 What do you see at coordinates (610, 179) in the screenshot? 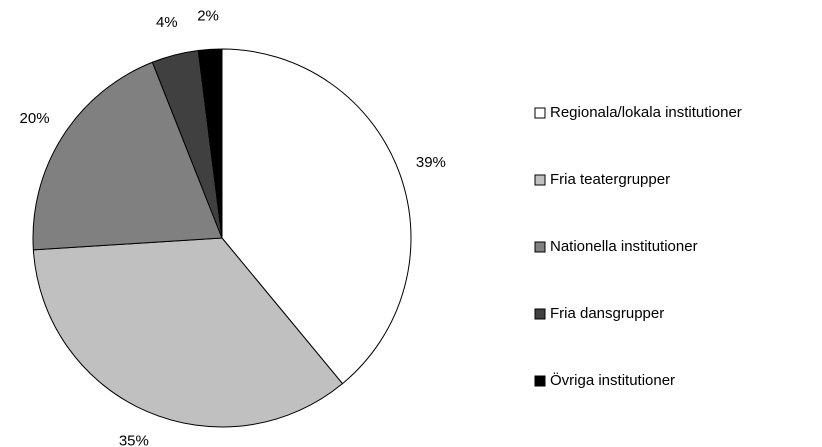
I see `legend-label: Fria teatergrupper` at bounding box center [610, 179].